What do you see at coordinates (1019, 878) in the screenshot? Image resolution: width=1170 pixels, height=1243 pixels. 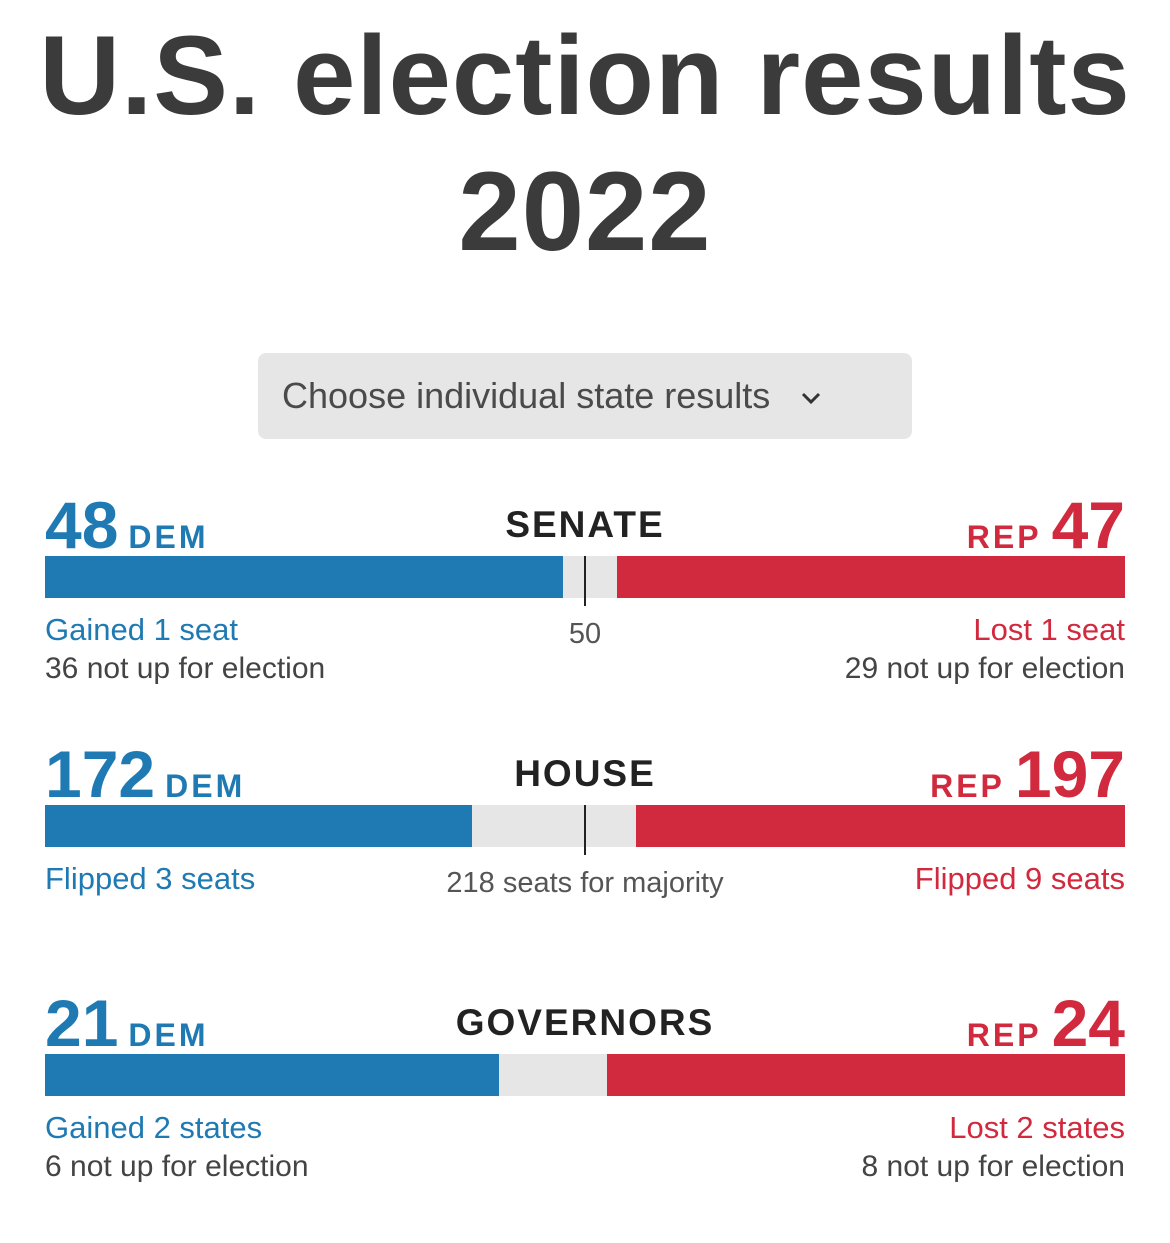 I see `house-rep-change: Flipped 9 seats` at bounding box center [1019, 878].